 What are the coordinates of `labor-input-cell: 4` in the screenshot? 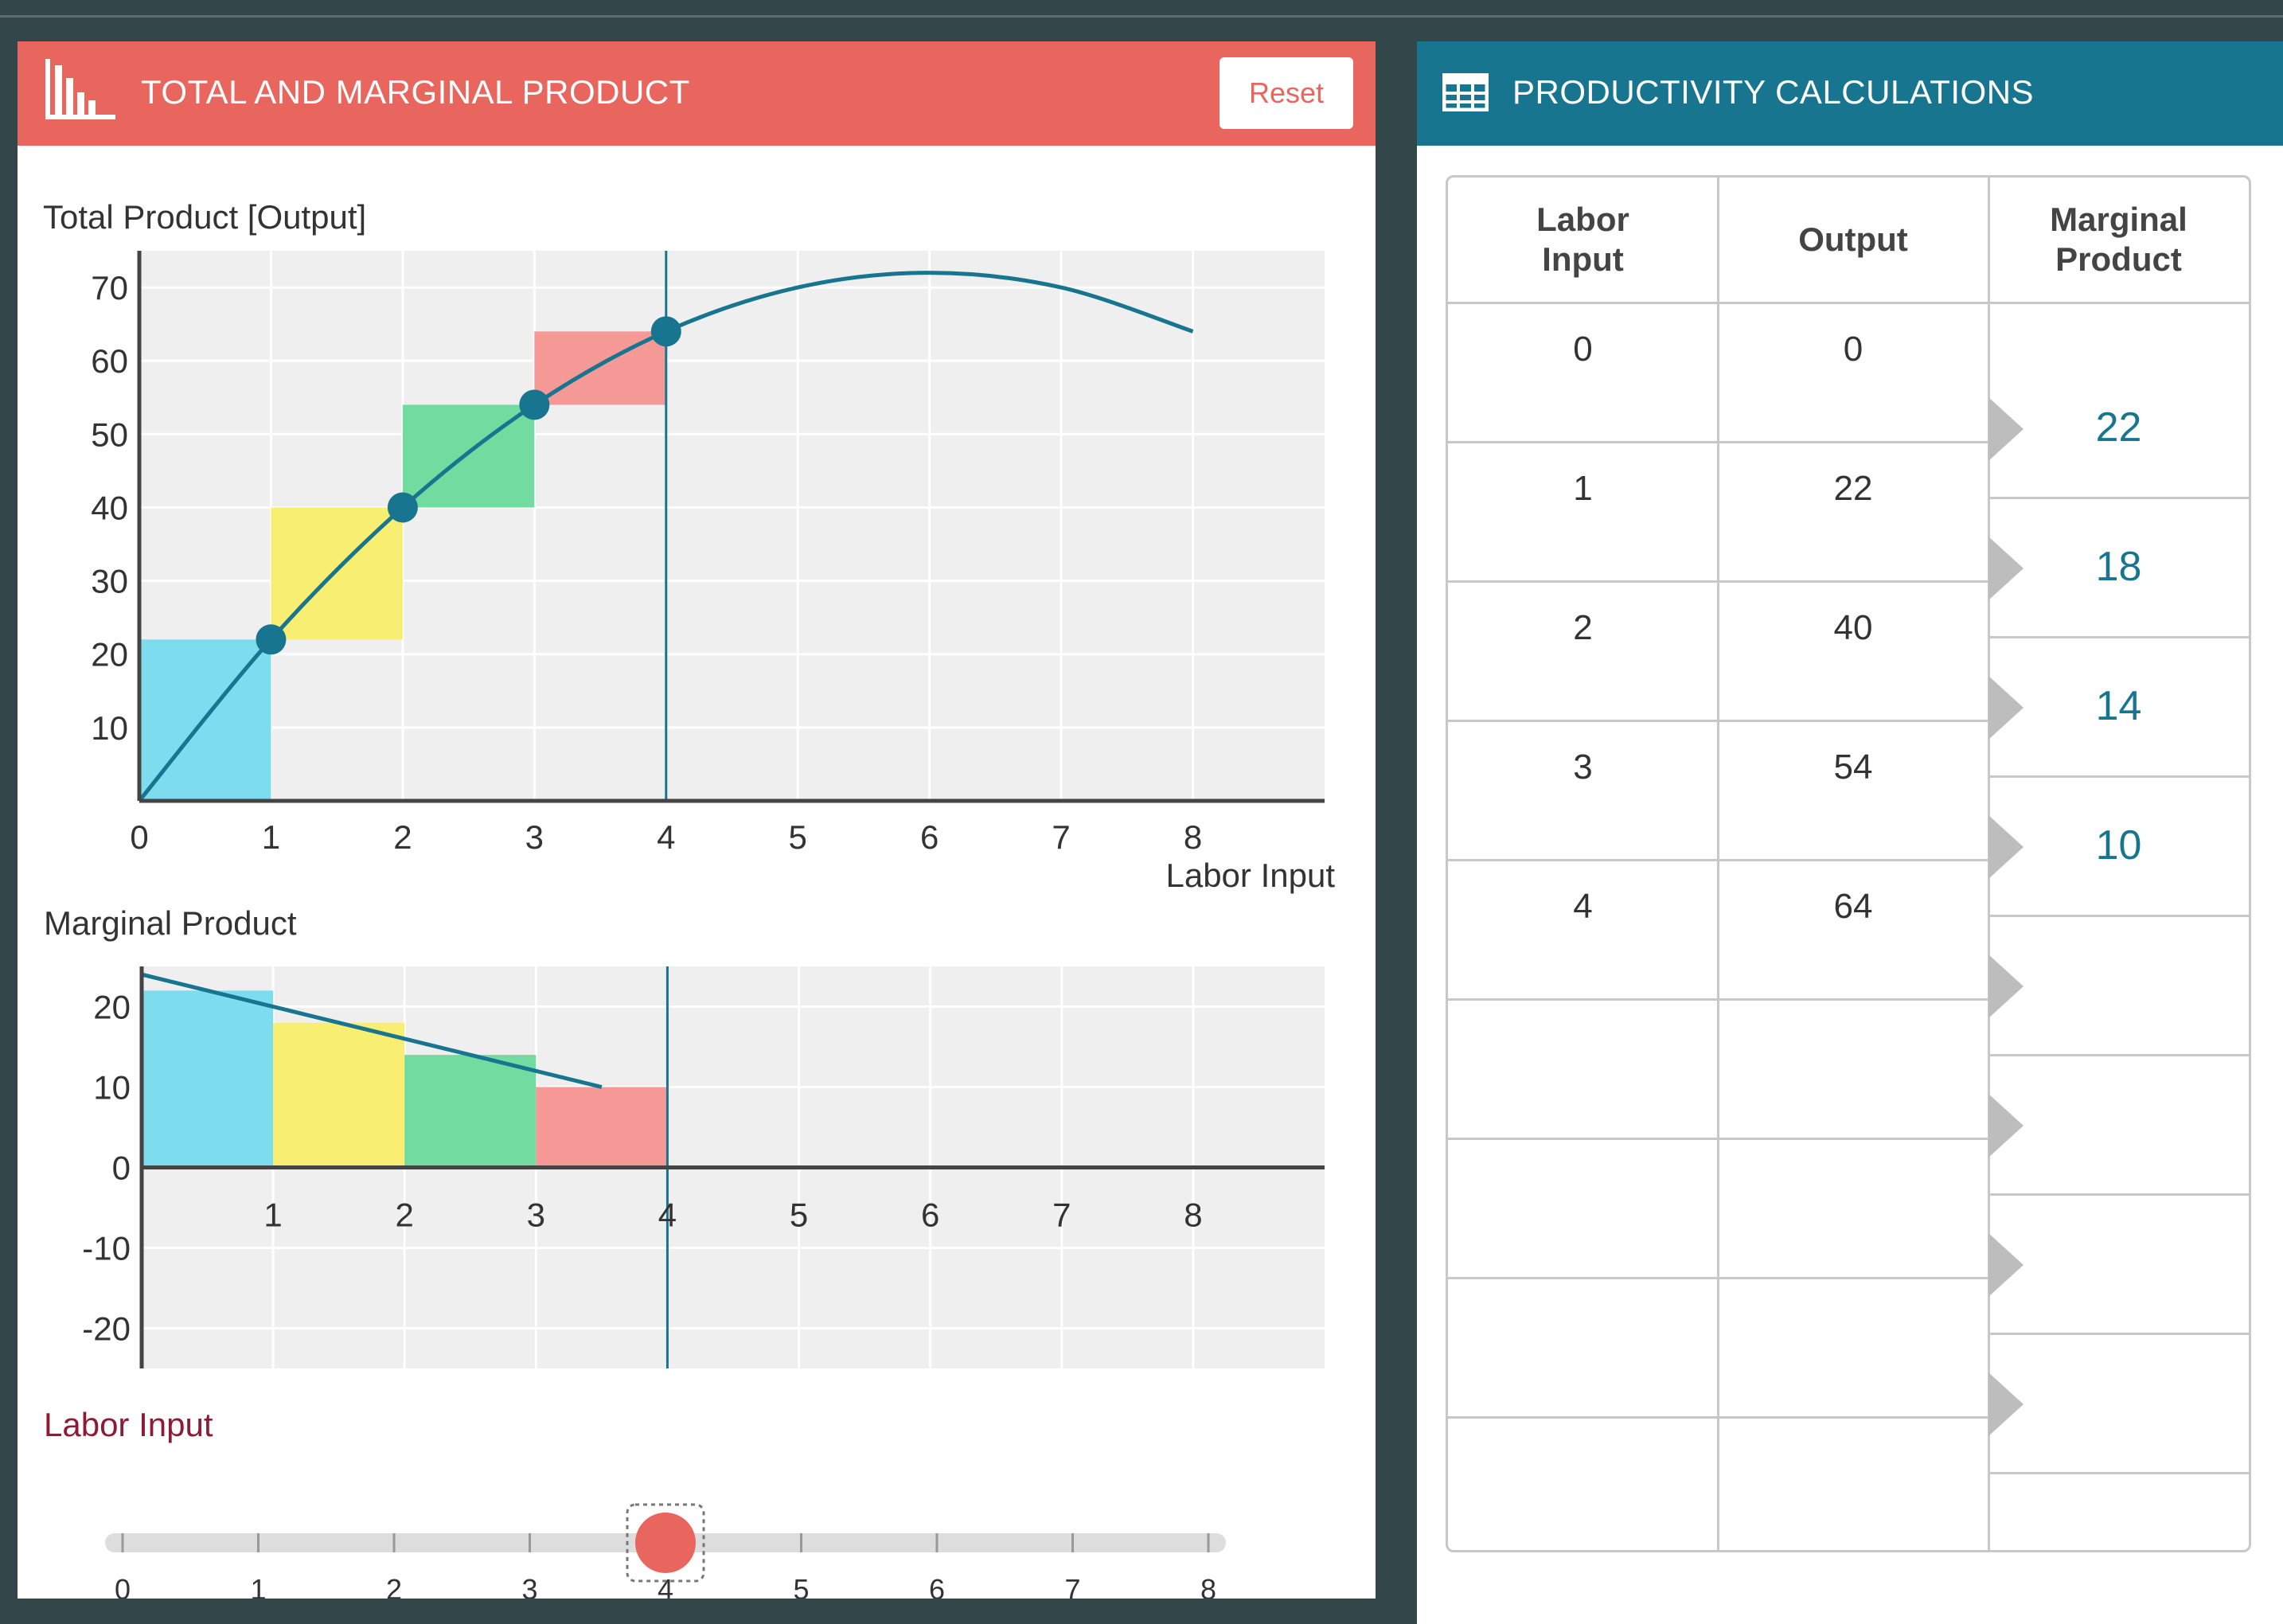 It's located at (1583, 906).